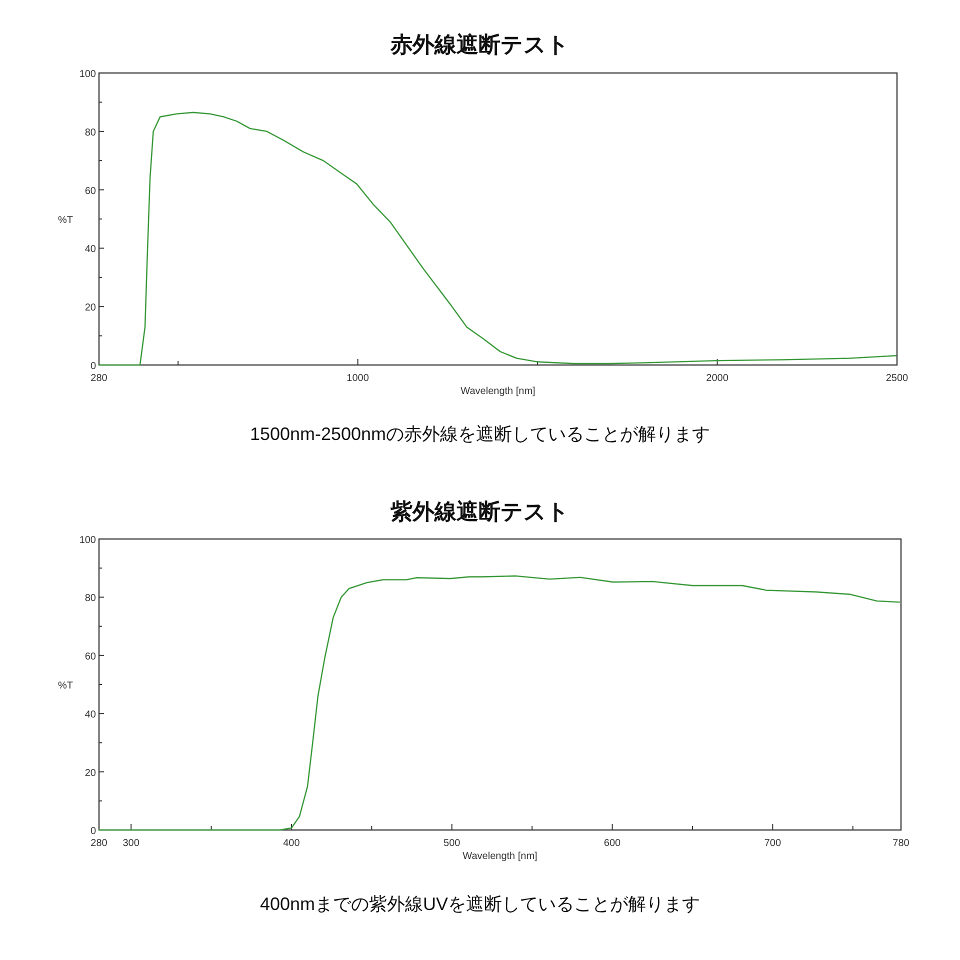 The width and height of the screenshot is (960, 960). What do you see at coordinates (358, 378) in the screenshot?
I see `x-tick-label: 1000` at bounding box center [358, 378].